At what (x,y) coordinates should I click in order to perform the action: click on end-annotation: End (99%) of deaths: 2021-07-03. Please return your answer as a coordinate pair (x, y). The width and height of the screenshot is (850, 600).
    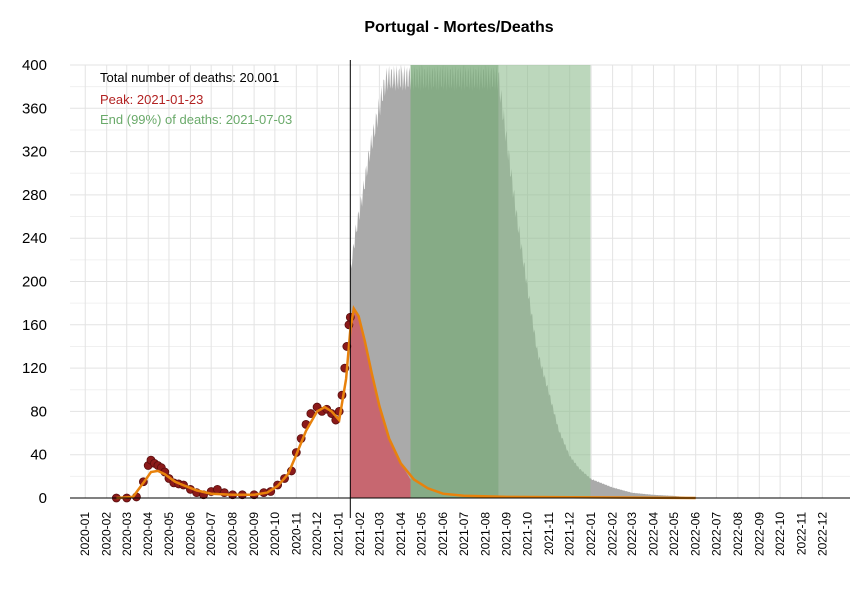
    Looking at the image, I should click on (196, 119).